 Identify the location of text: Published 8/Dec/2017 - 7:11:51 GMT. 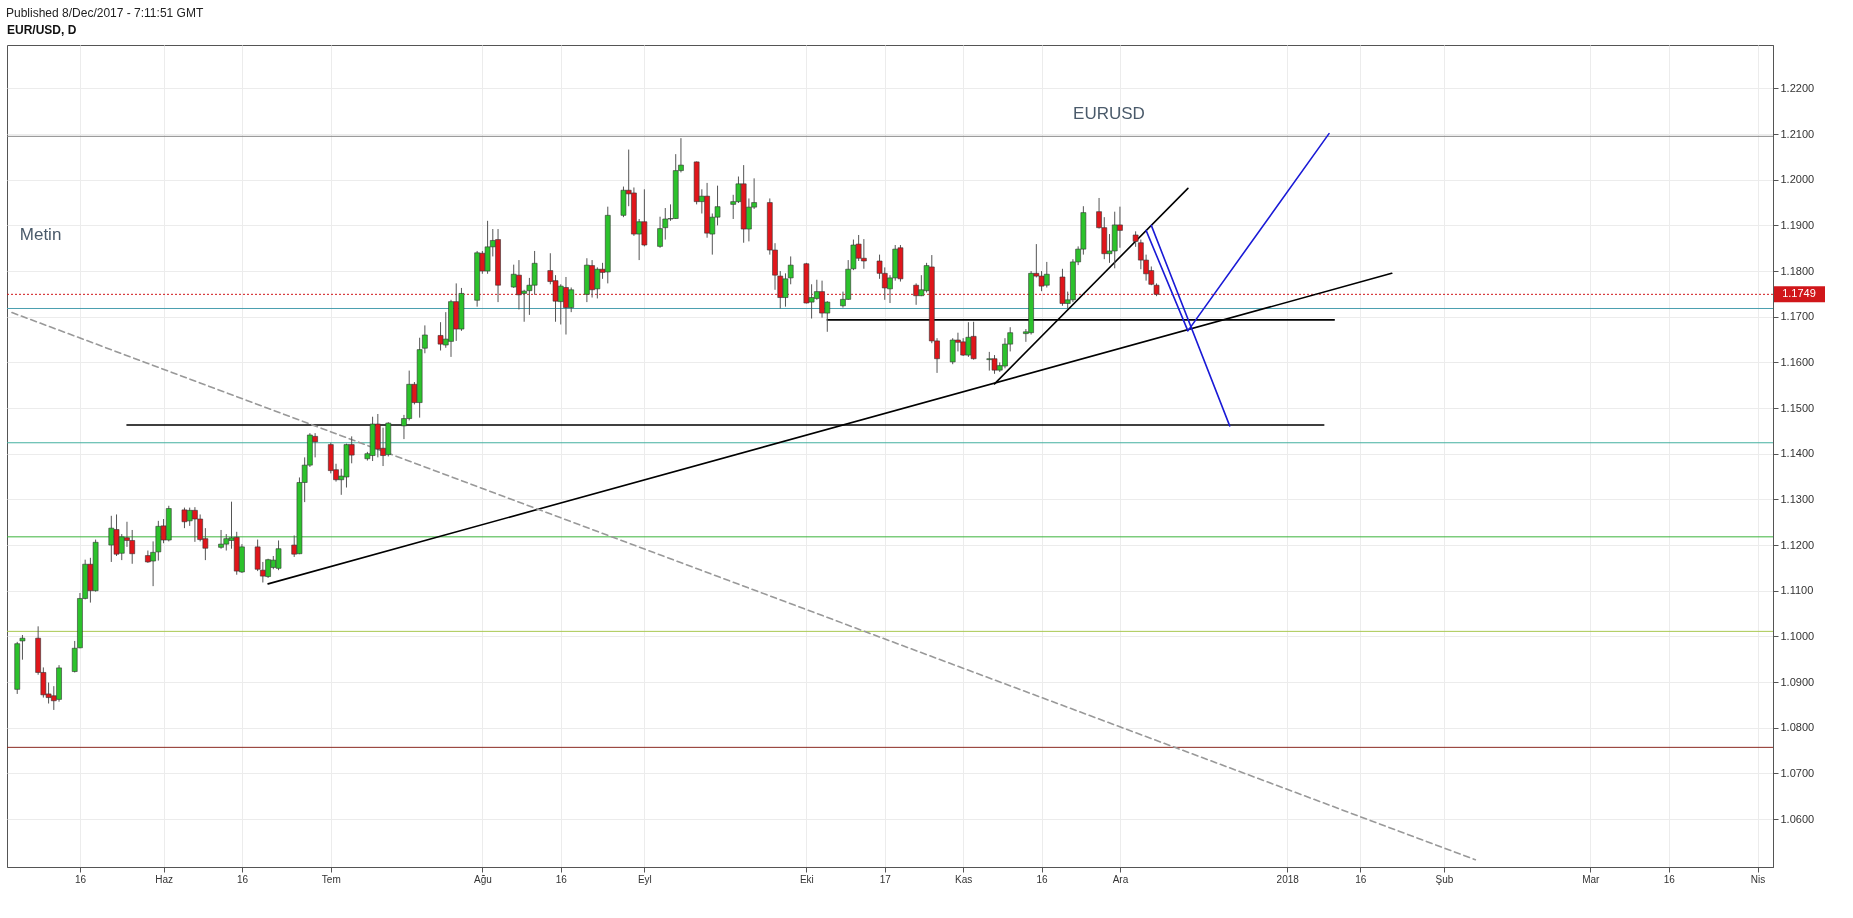
(105, 13).